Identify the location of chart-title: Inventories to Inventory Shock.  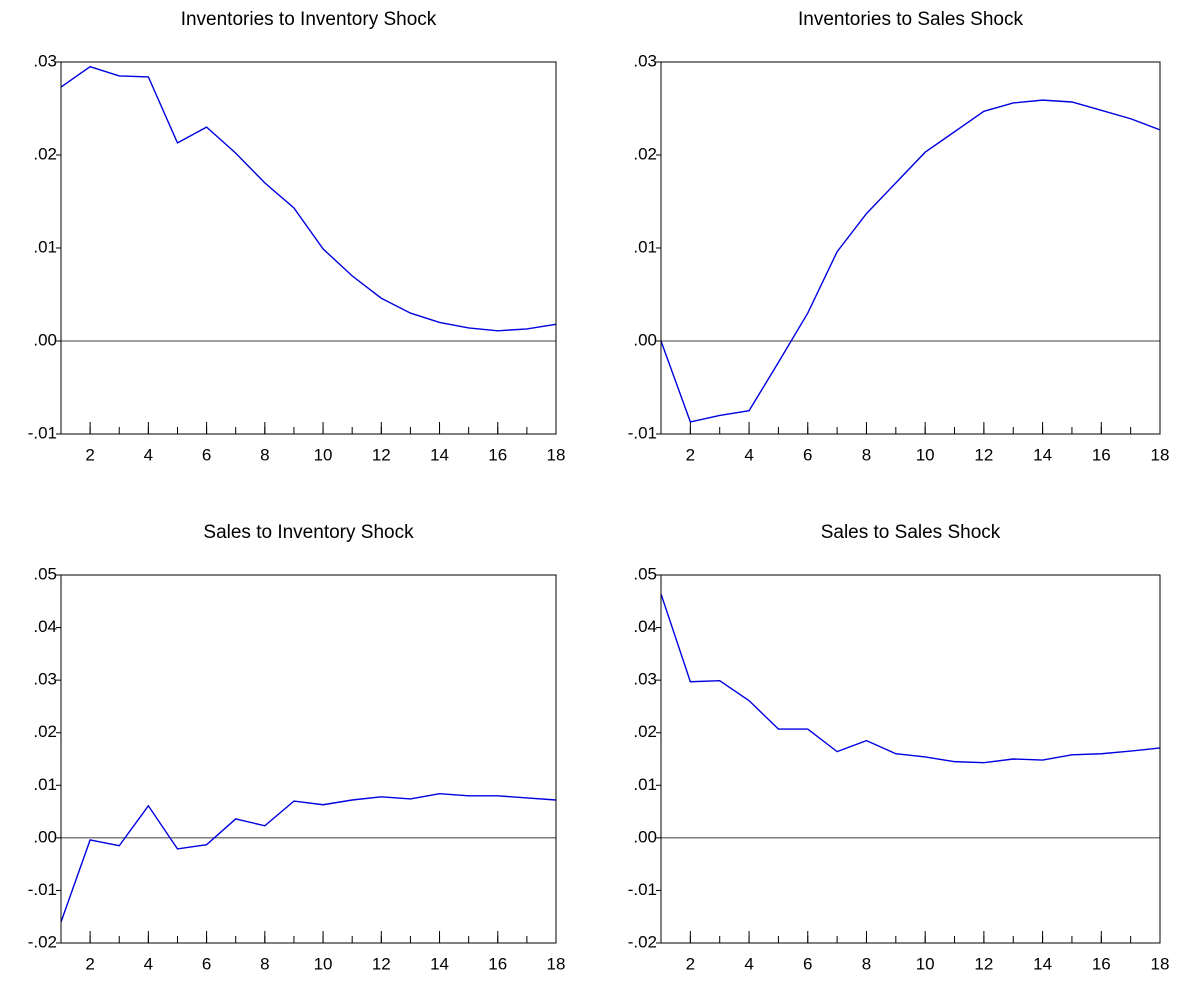
(309, 19).